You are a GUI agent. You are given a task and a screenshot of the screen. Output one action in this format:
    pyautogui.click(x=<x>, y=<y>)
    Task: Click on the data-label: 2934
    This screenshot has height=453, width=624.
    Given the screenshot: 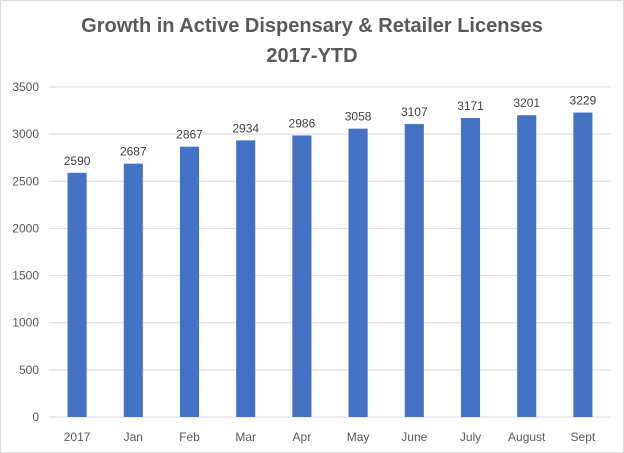 What is the action you would take?
    pyautogui.click(x=245, y=128)
    